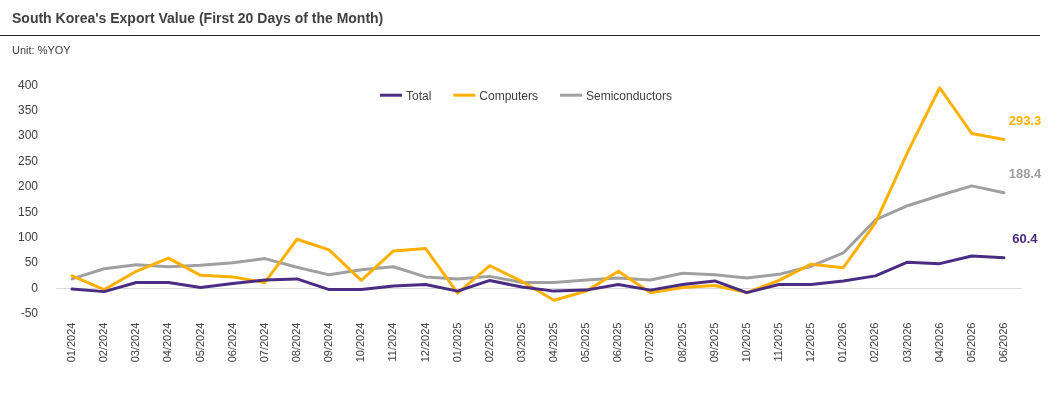 This screenshot has width=1062, height=420. I want to click on legend-label: Total, so click(418, 95).